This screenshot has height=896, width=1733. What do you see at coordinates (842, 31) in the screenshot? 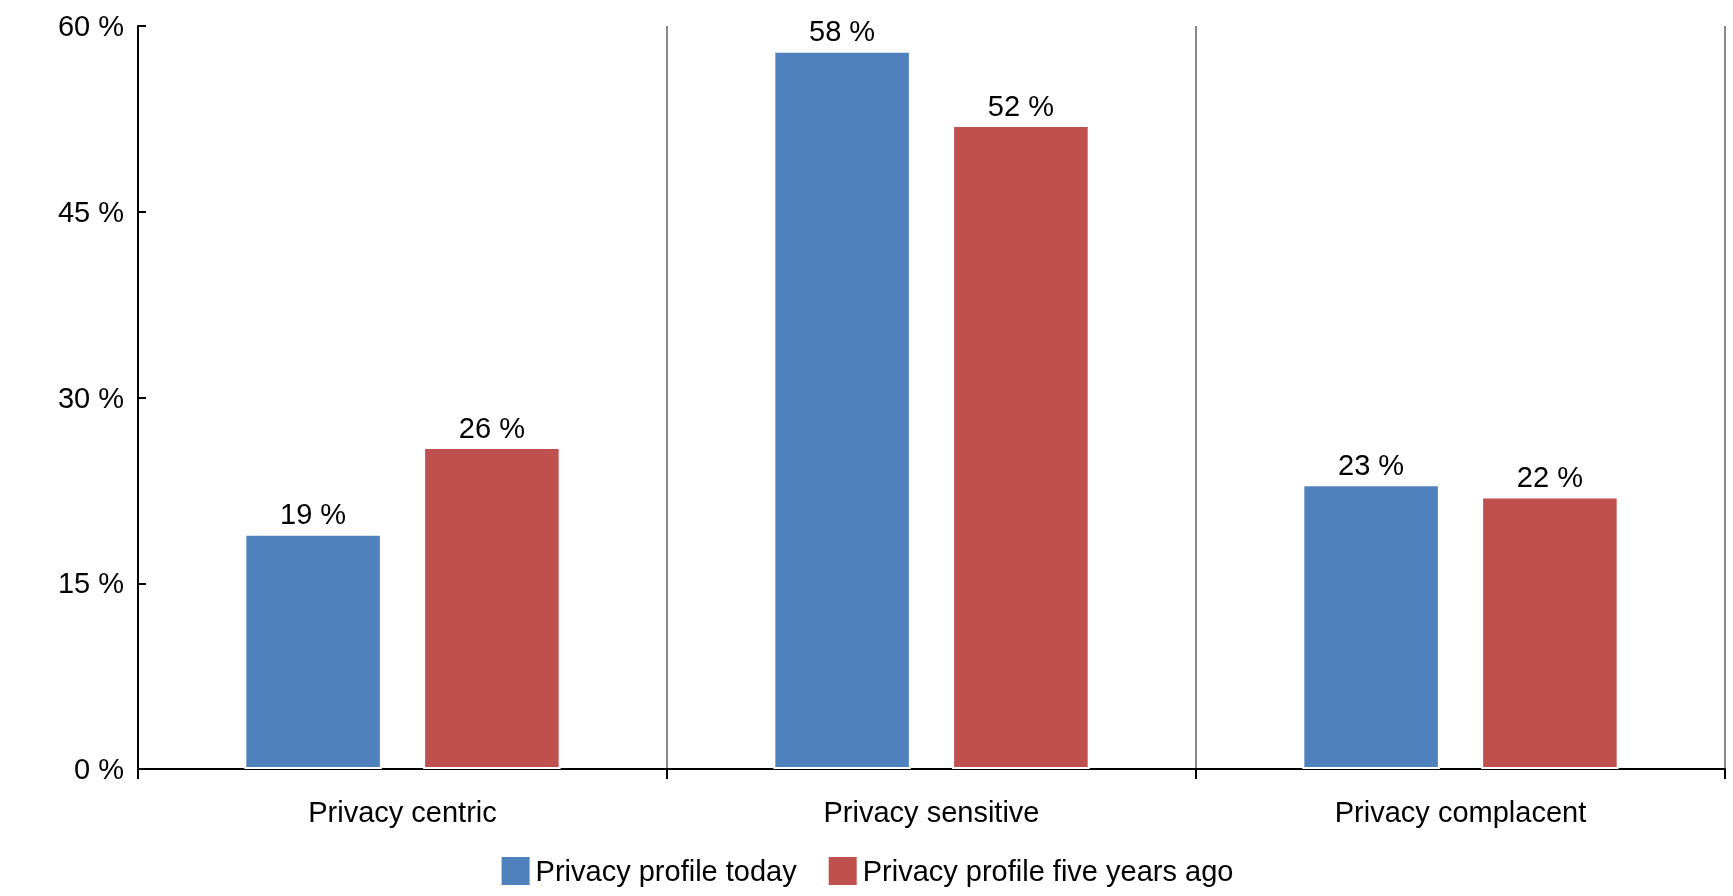
I see `data-label: 58 %` at bounding box center [842, 31].